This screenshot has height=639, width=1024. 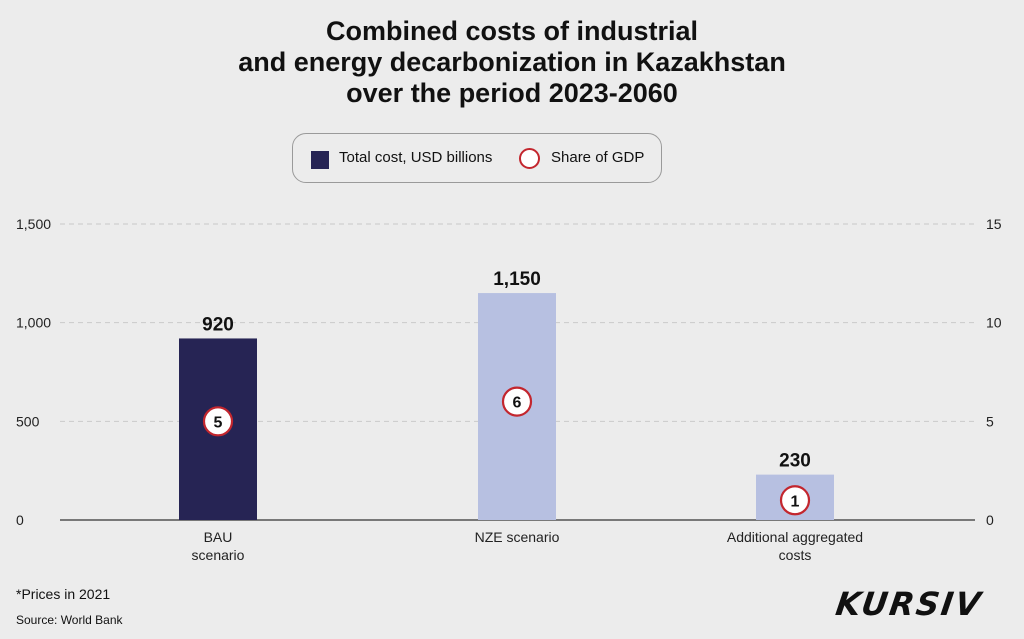 I want to click on legend-swatch-share-gdp, so click(x=529, y=158).